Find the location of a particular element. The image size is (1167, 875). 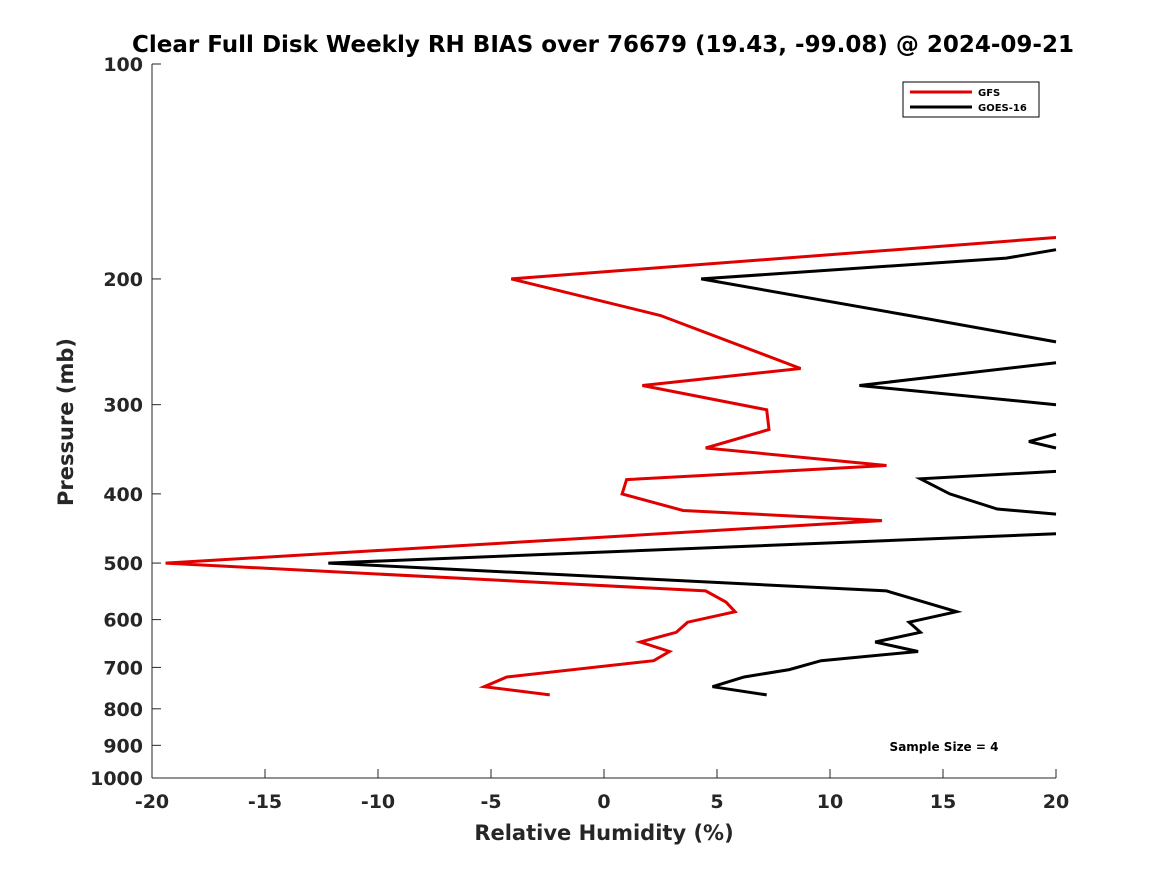

legend-box is located at coordinates (971, 99).